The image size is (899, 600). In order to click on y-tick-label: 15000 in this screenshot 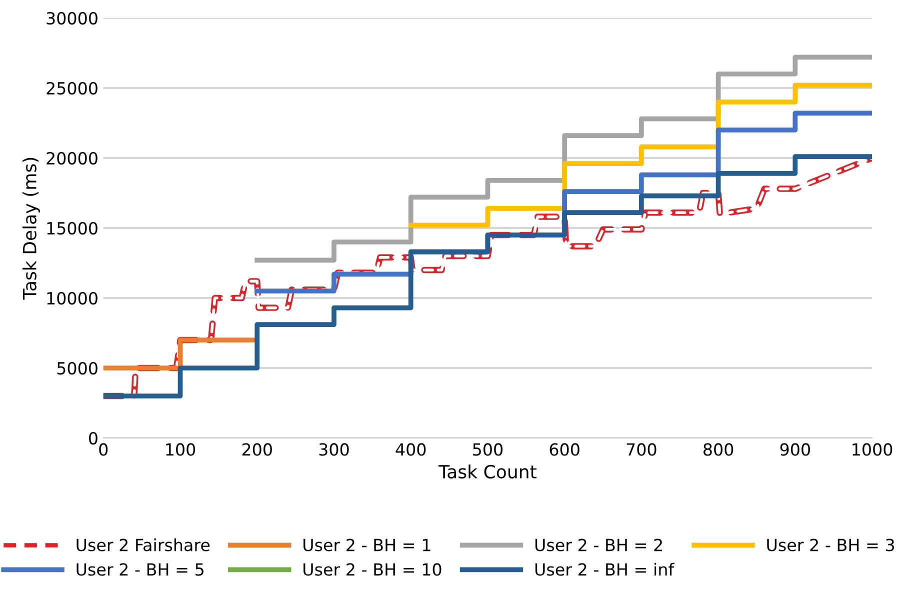, I will do `click(72, 228)`.